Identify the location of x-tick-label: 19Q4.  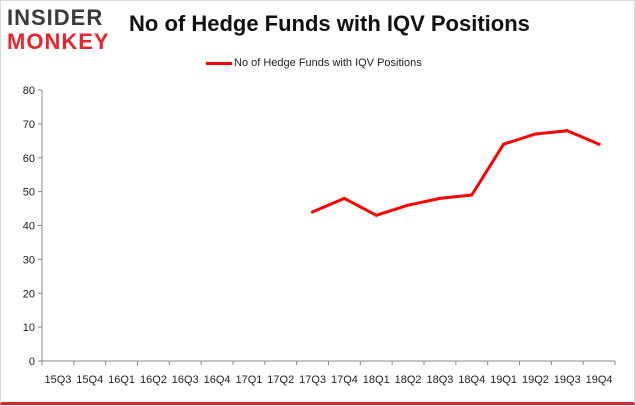
(599, 380).